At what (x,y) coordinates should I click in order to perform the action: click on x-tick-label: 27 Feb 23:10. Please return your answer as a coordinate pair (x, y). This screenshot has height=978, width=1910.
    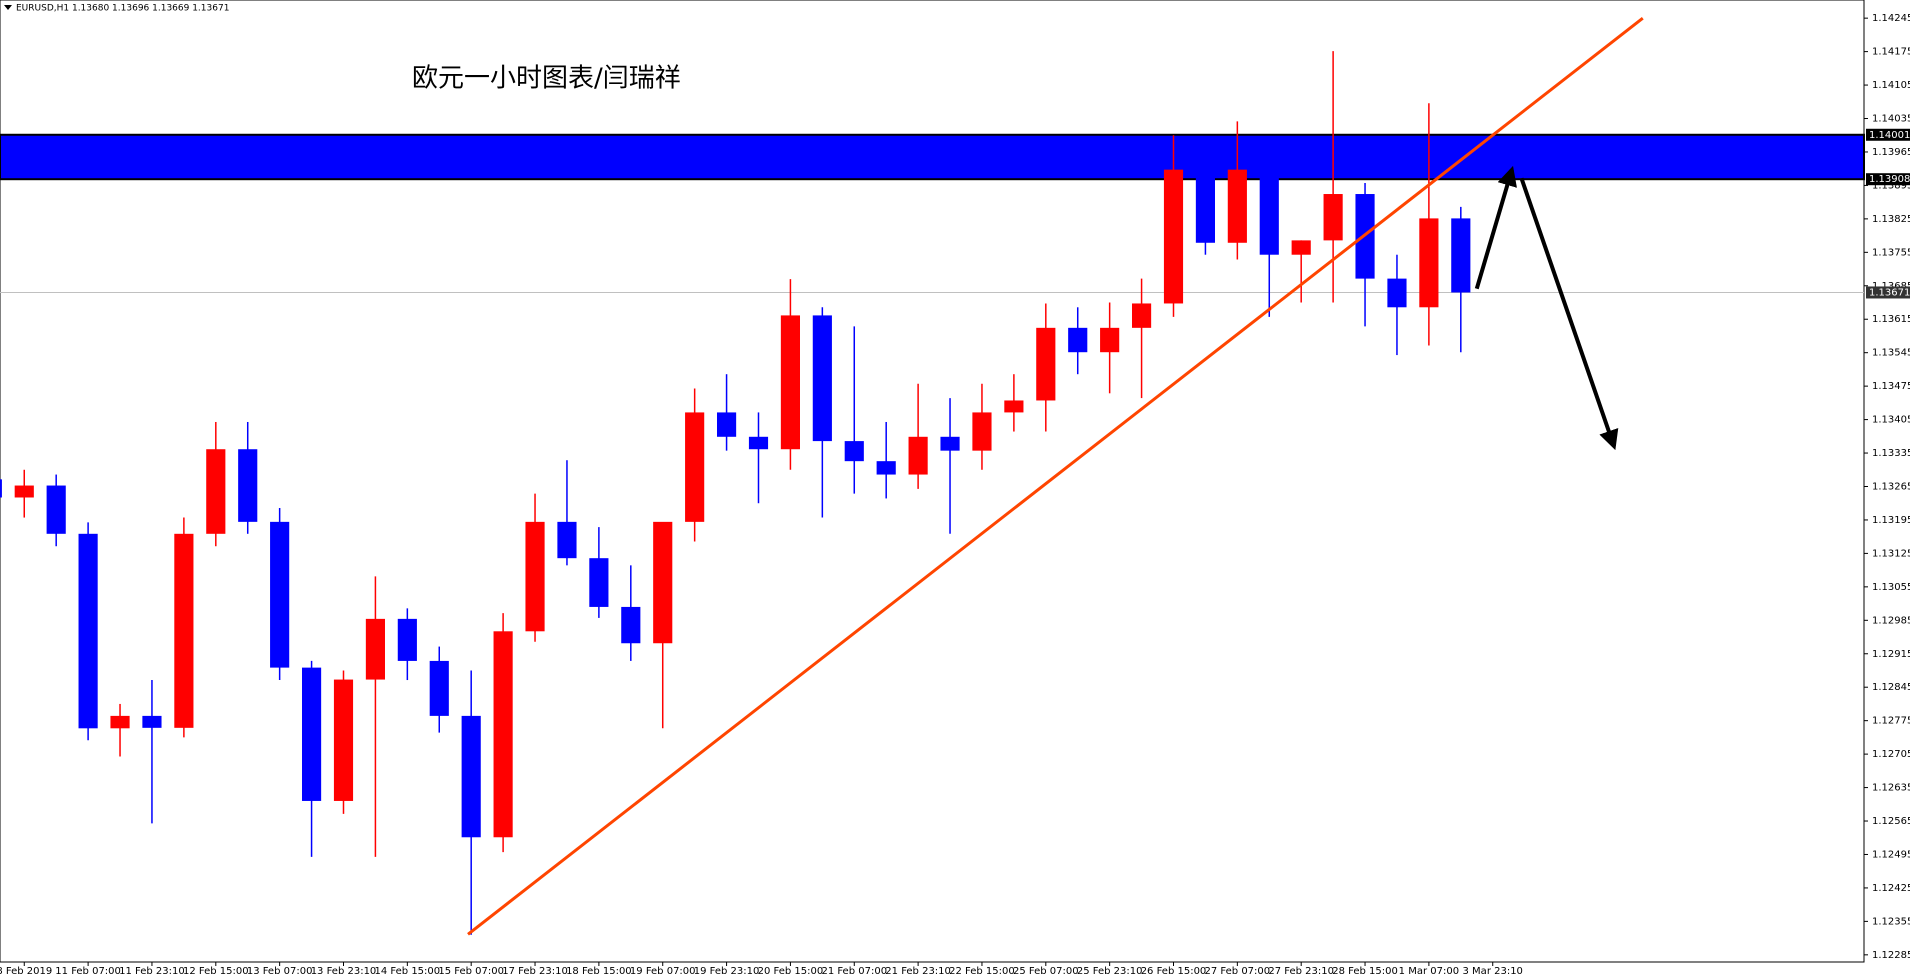
    Looking at the image, I should click on (1301, 971).